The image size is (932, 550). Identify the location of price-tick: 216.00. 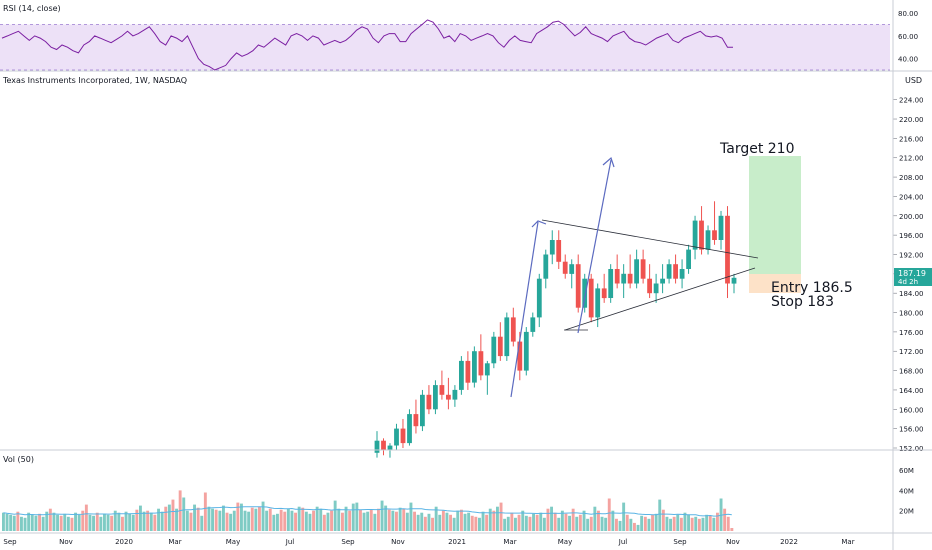
(911, 139).